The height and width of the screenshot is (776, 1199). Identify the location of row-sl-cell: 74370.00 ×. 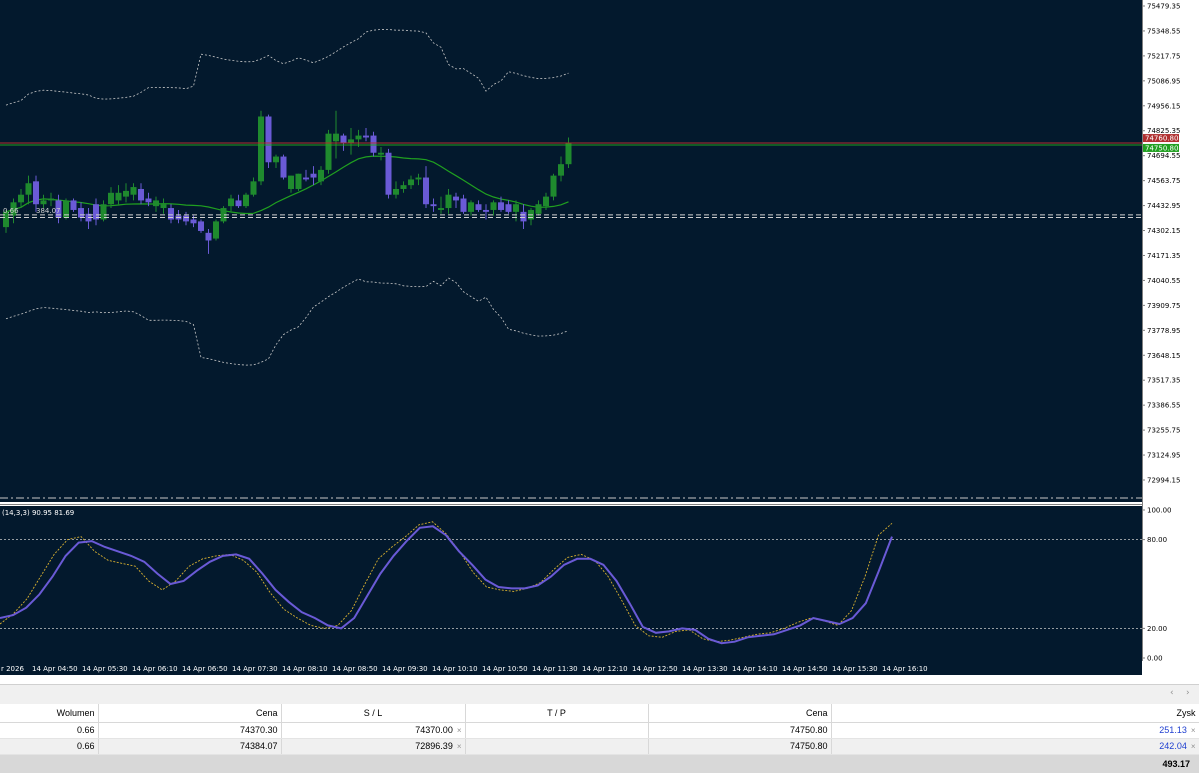
(373, 730).